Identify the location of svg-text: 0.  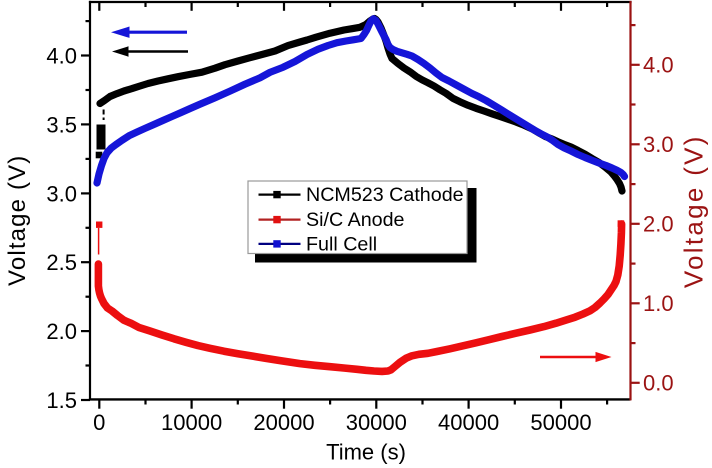
(99, 422).